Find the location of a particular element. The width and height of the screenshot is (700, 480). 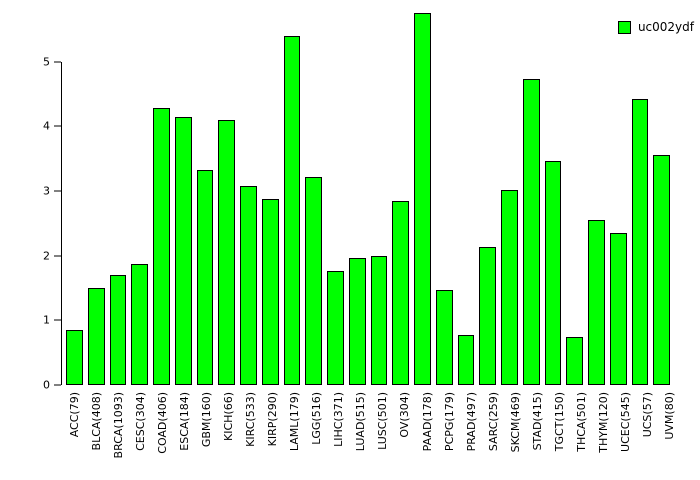

x-tick-label: THYM(120) is located at coordinates (603, 422).